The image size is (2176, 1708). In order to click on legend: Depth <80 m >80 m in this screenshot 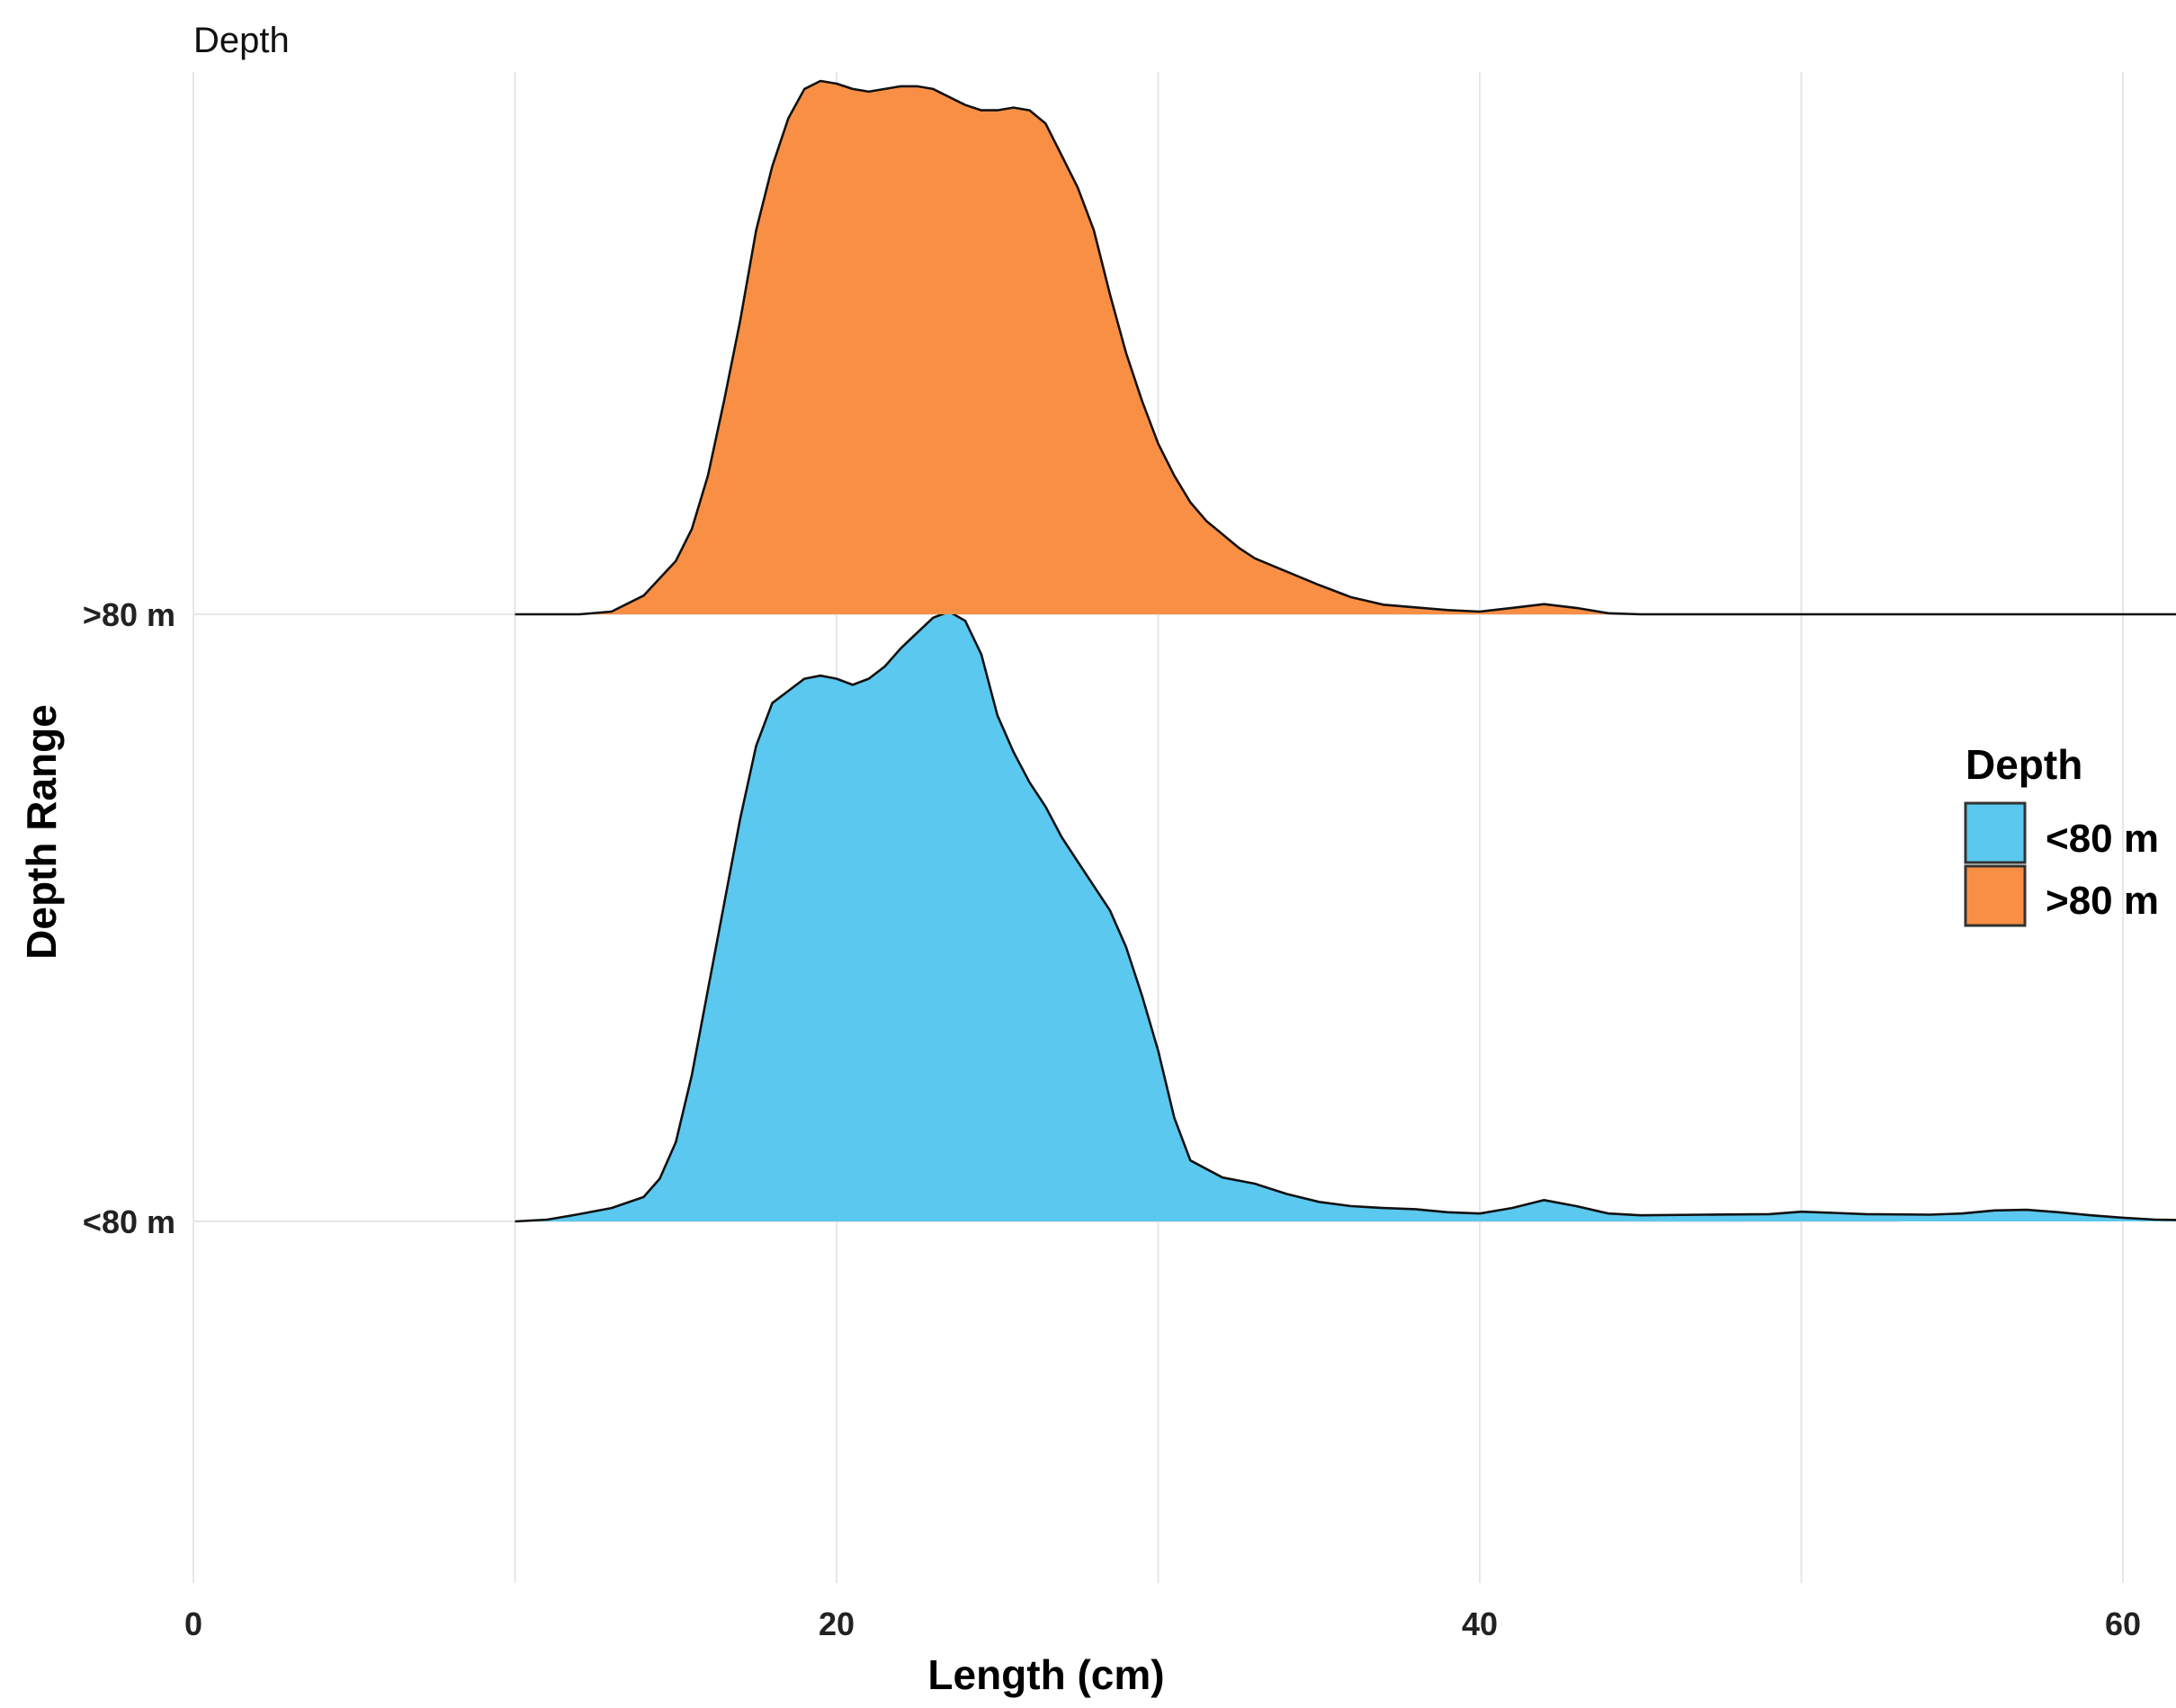, I will do `click(2061, 834)`.